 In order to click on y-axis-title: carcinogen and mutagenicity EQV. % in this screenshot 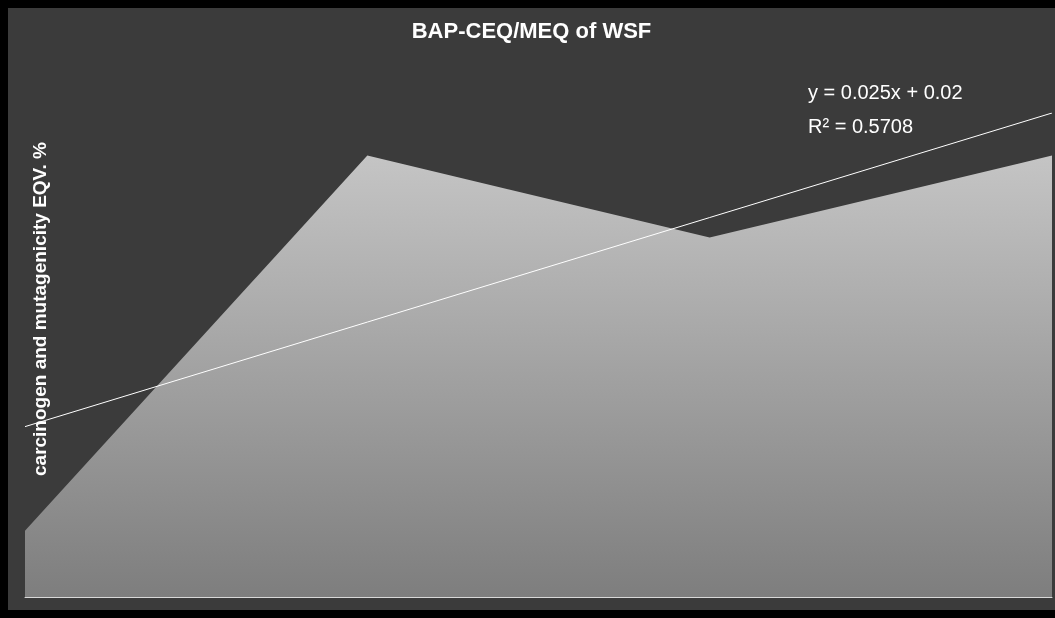, I will do `click(39, 308)`.